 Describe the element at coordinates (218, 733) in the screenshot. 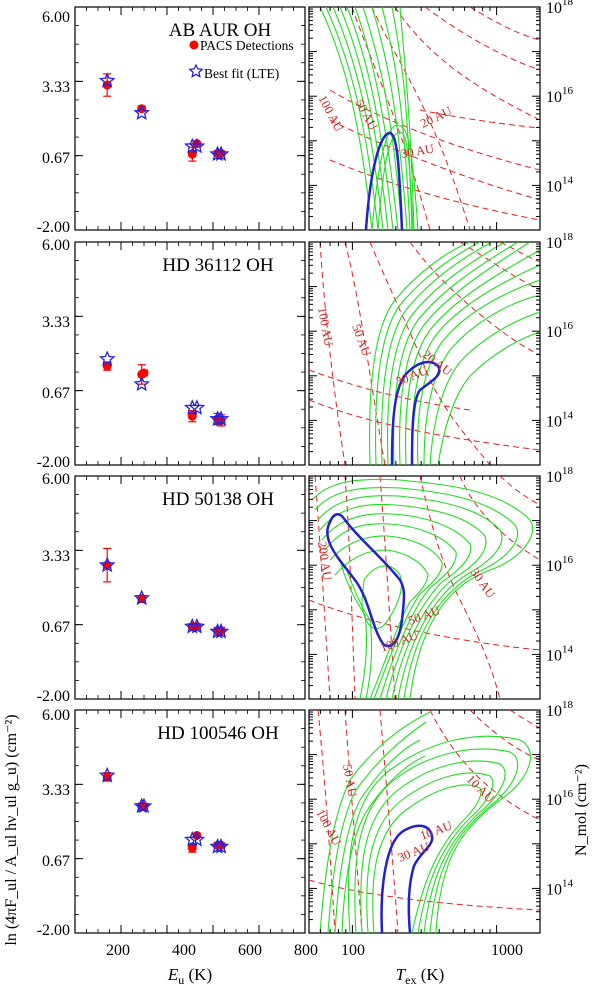

I see `panel-4-title: HD 100546 OH` at that location.